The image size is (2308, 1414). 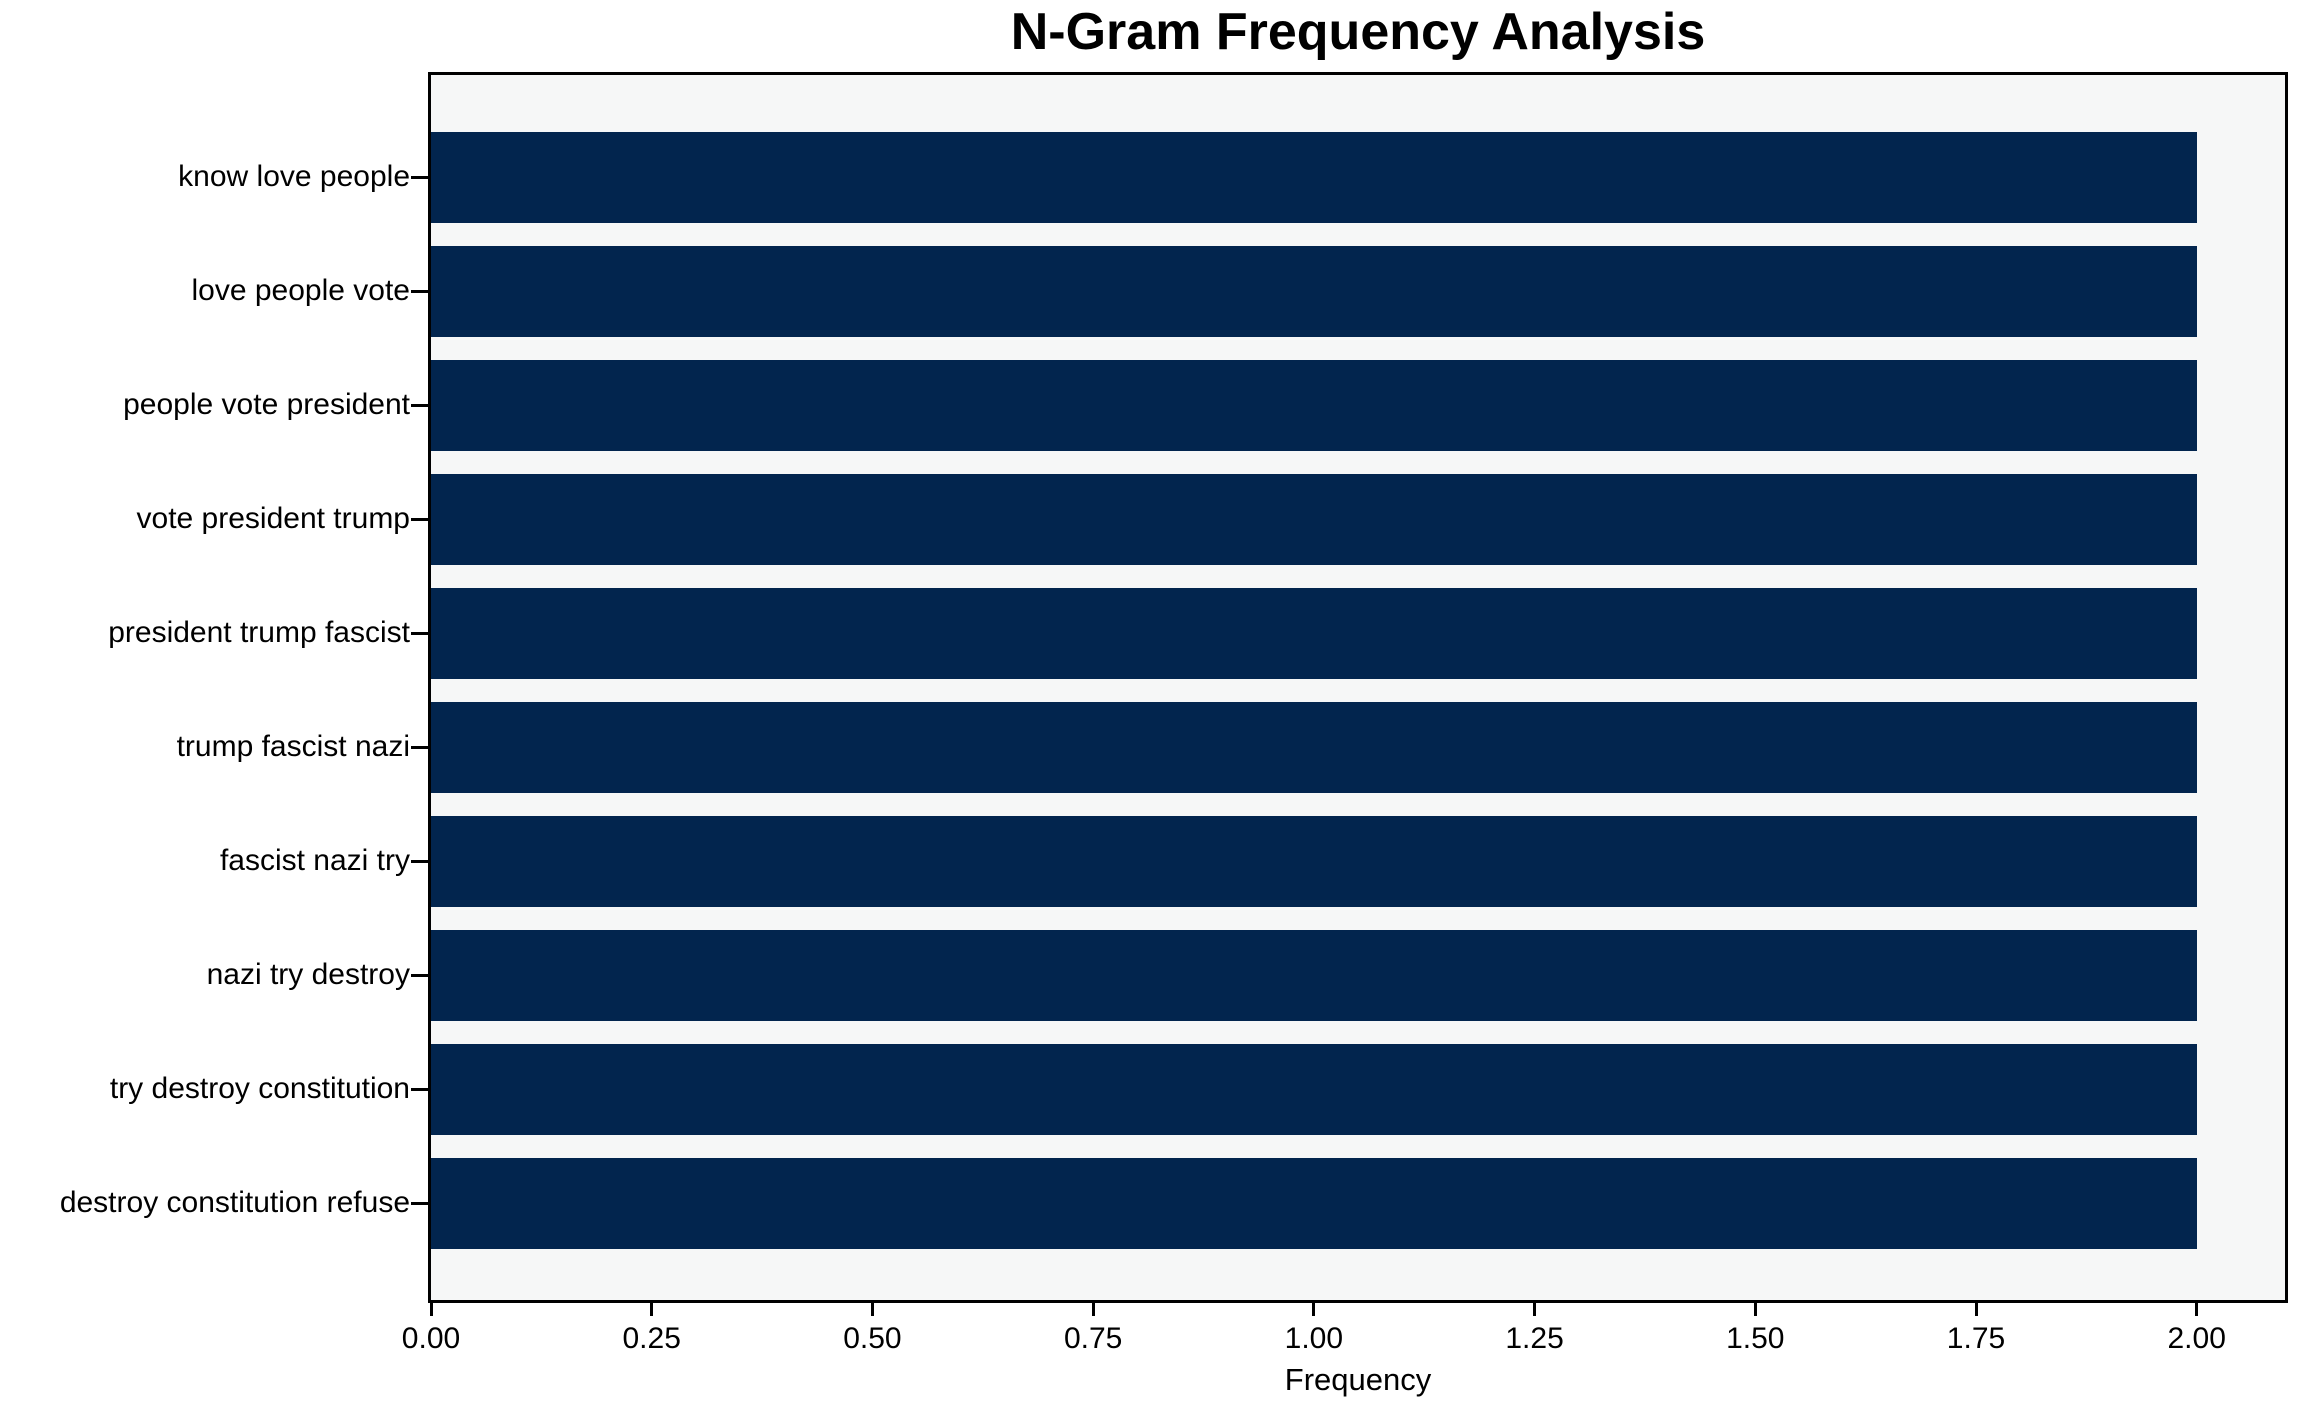 What do you see at coordinates (1976, 1338) in the screenshot?
I see `x-tick-label: 1.75` at bounding box center [1976, 1338].